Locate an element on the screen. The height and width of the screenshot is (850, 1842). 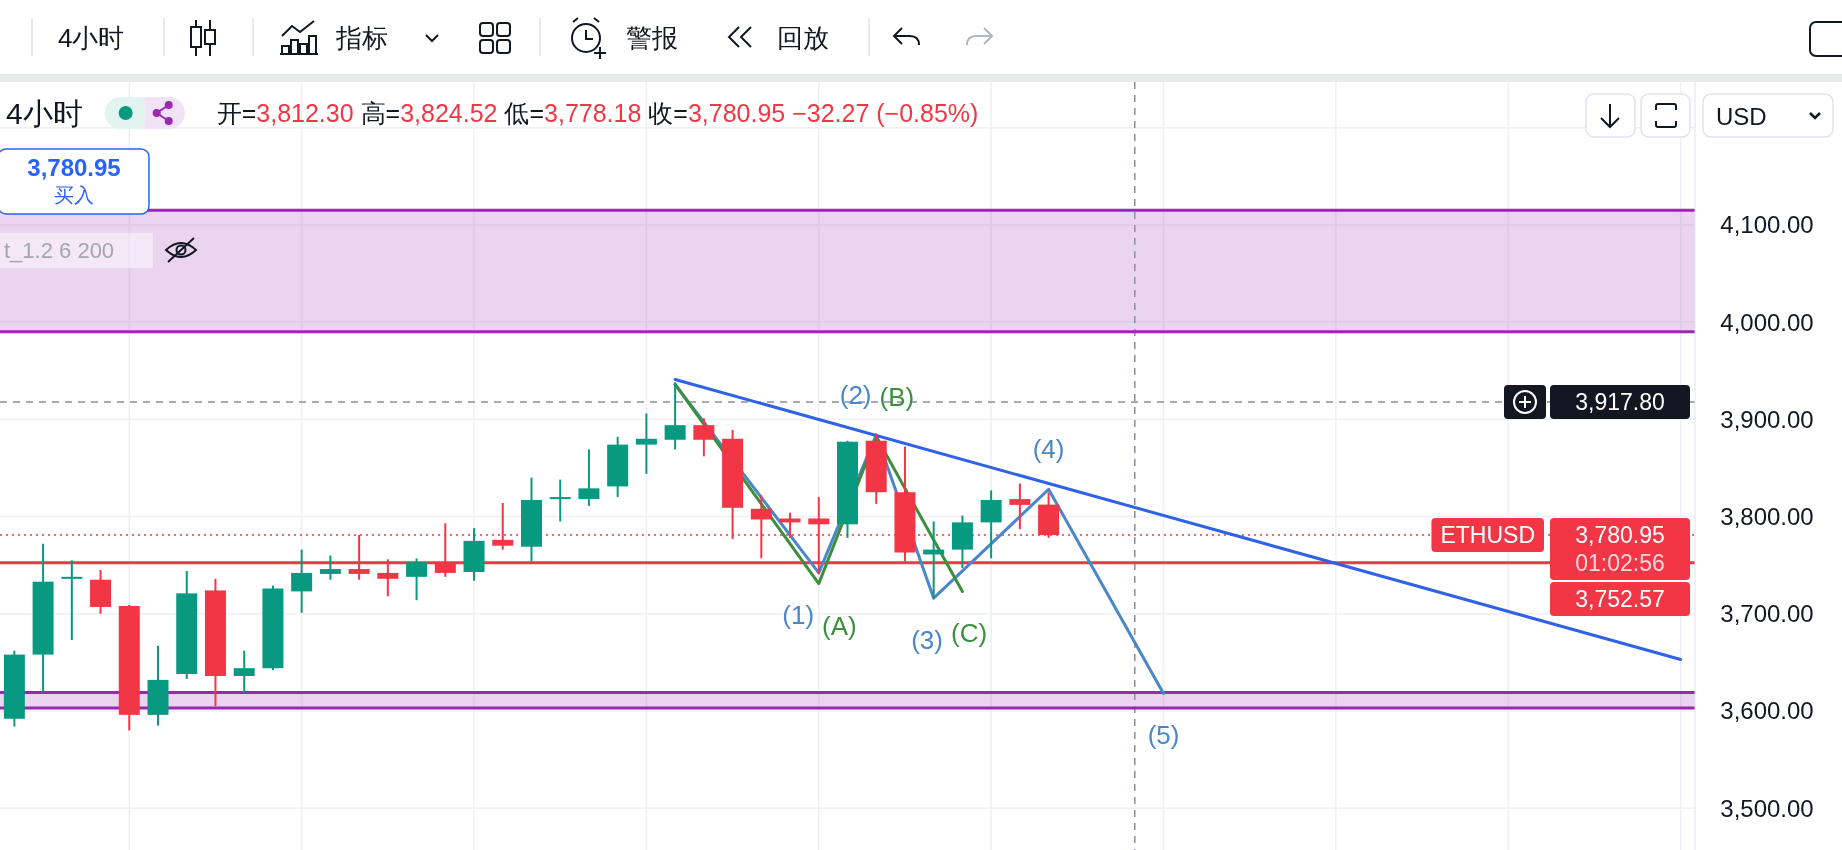
text: 警报 is located at coordinates (652, 38).